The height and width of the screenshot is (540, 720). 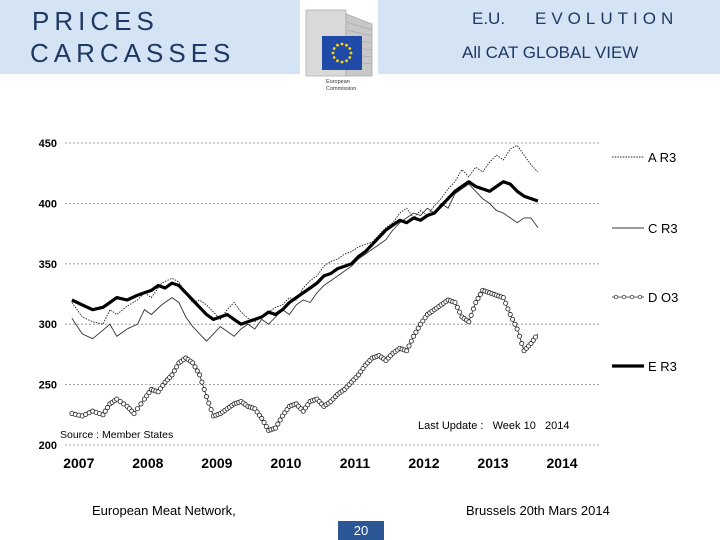 What do you see at coordinates (95, 21) in the screenshot?
I see `title-line-1: PRICES` at bounding box center [95, 21].